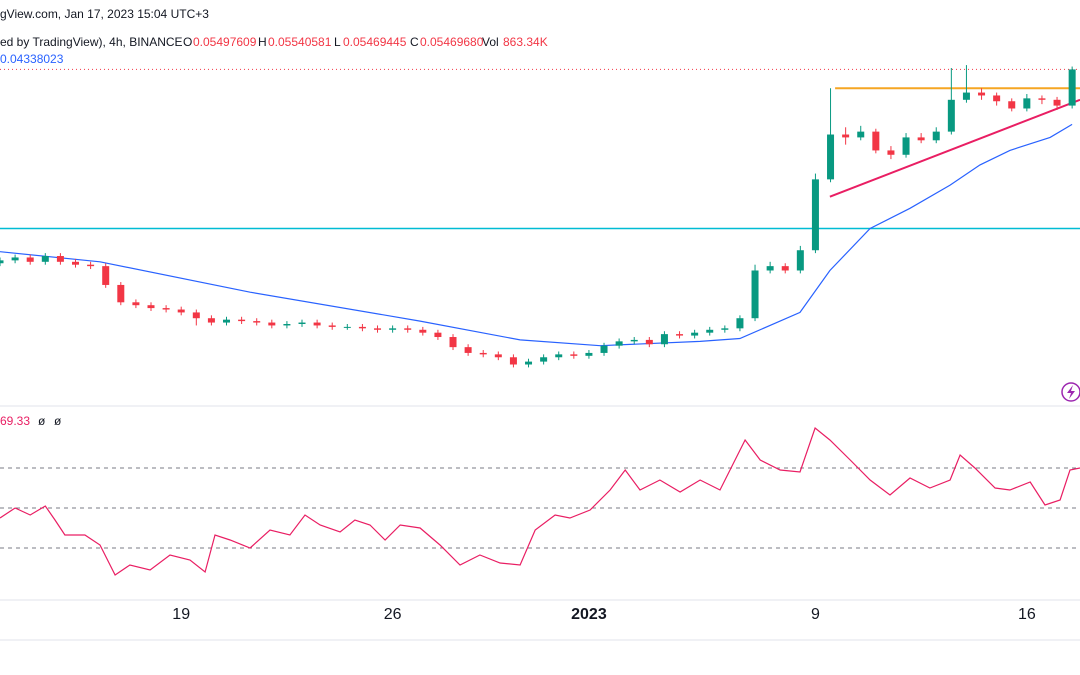  I want to click on ohlc-label: O, so click(187, 42).